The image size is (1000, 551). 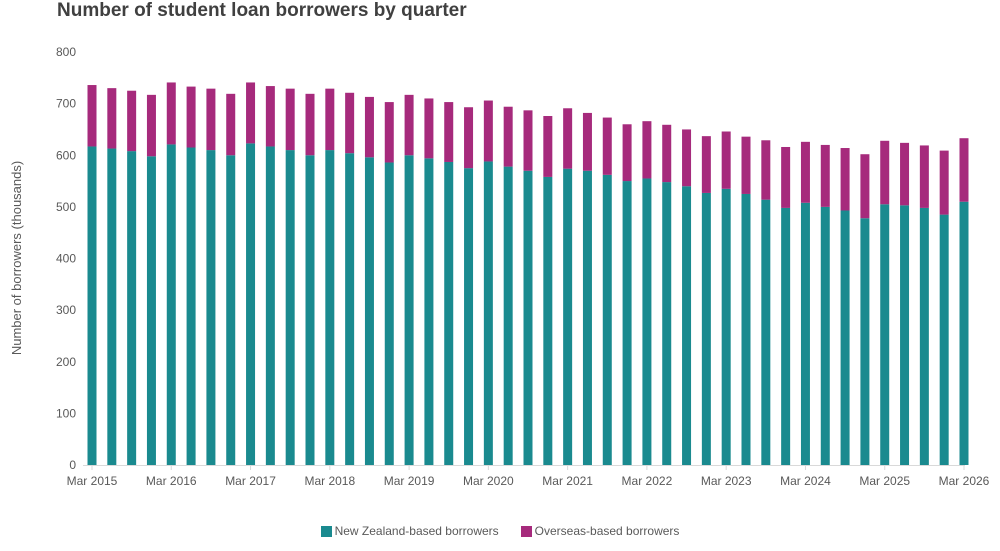 What do you see at coordinates (526, 531) in the screenshot?
I see `legend-swatch-overseas` at bounding box center [526, 531].